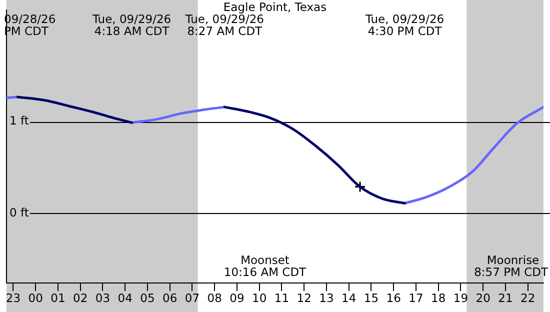 This screenshot has height=312, width=550. What do you see at coordinates (132, 25) in the screenshot?
I see `annotation: Tue, 09/29/26 4:18 AM CDT` at bounding box center [132, 25].